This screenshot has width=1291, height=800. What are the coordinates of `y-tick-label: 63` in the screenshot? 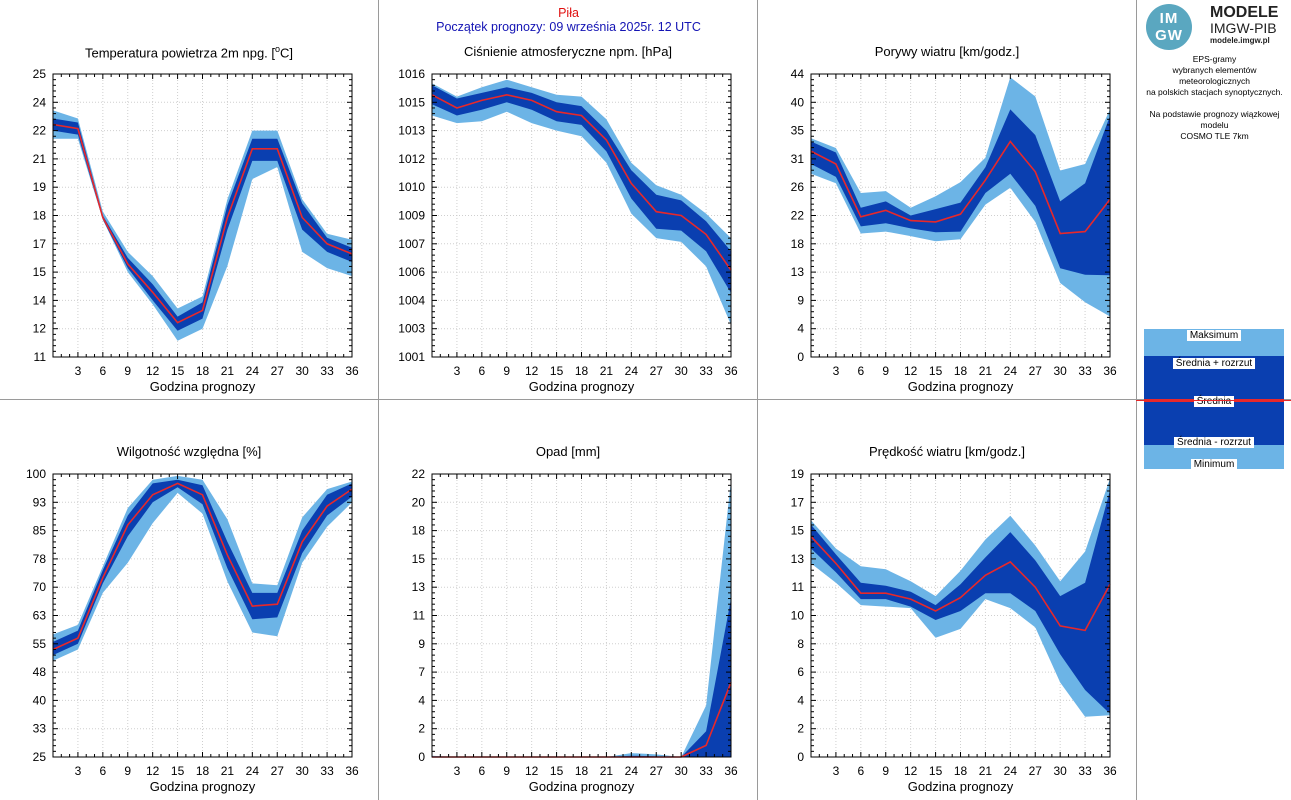 It's located at (40, 616).